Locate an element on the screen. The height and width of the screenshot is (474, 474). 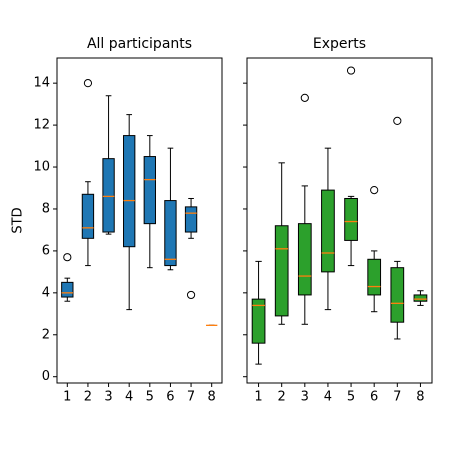
panel-title: All participants is located at coordinates (139, 44).